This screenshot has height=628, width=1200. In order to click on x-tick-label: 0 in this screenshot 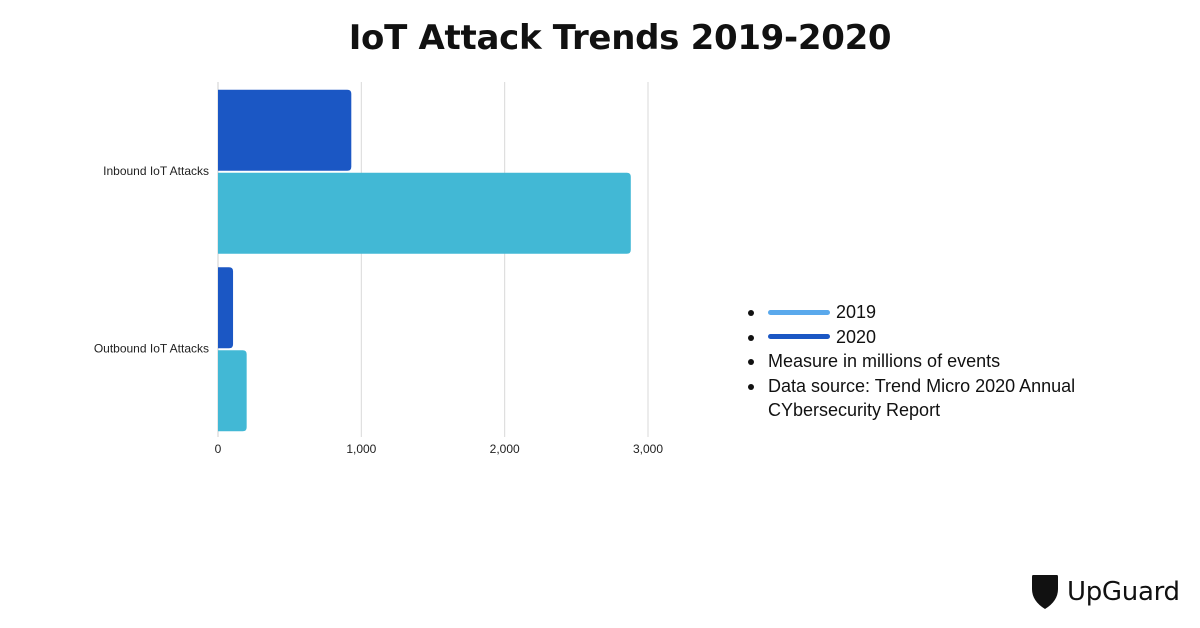, I will do `click(218, 449)`.